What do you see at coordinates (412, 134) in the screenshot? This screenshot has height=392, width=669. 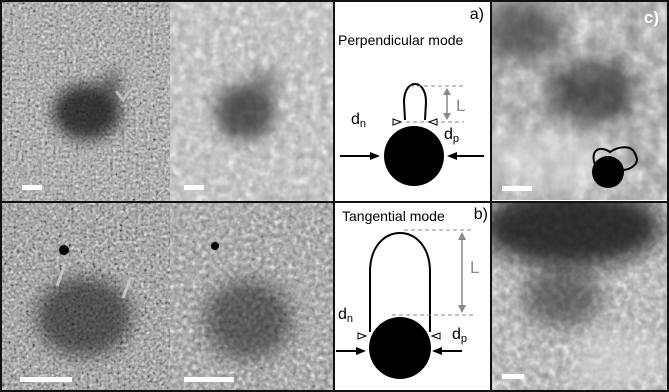 I see `perpendicular-schematic` at bounding box center [412, 134].